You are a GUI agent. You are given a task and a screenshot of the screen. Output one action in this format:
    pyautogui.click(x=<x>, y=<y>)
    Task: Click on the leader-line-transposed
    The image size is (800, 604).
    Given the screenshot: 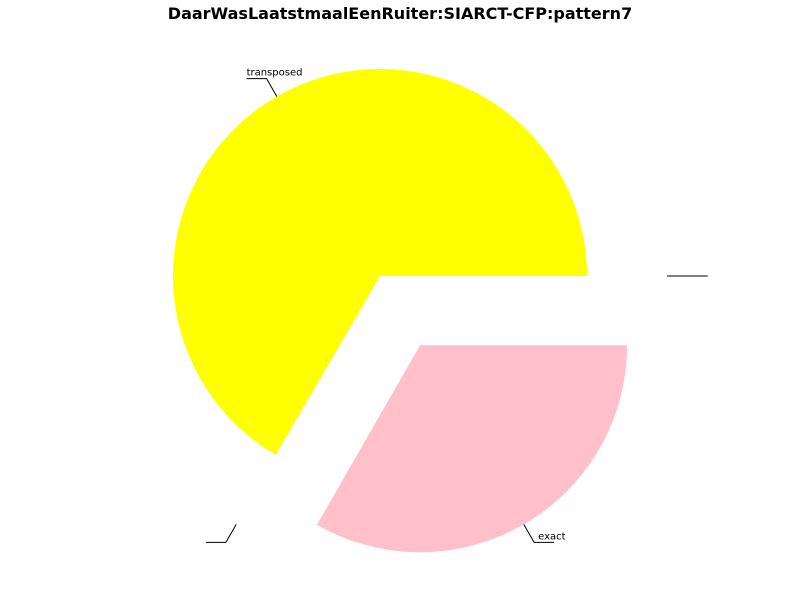 What is the action you would take?
    pyautogui.click(x=262, y=87)
    